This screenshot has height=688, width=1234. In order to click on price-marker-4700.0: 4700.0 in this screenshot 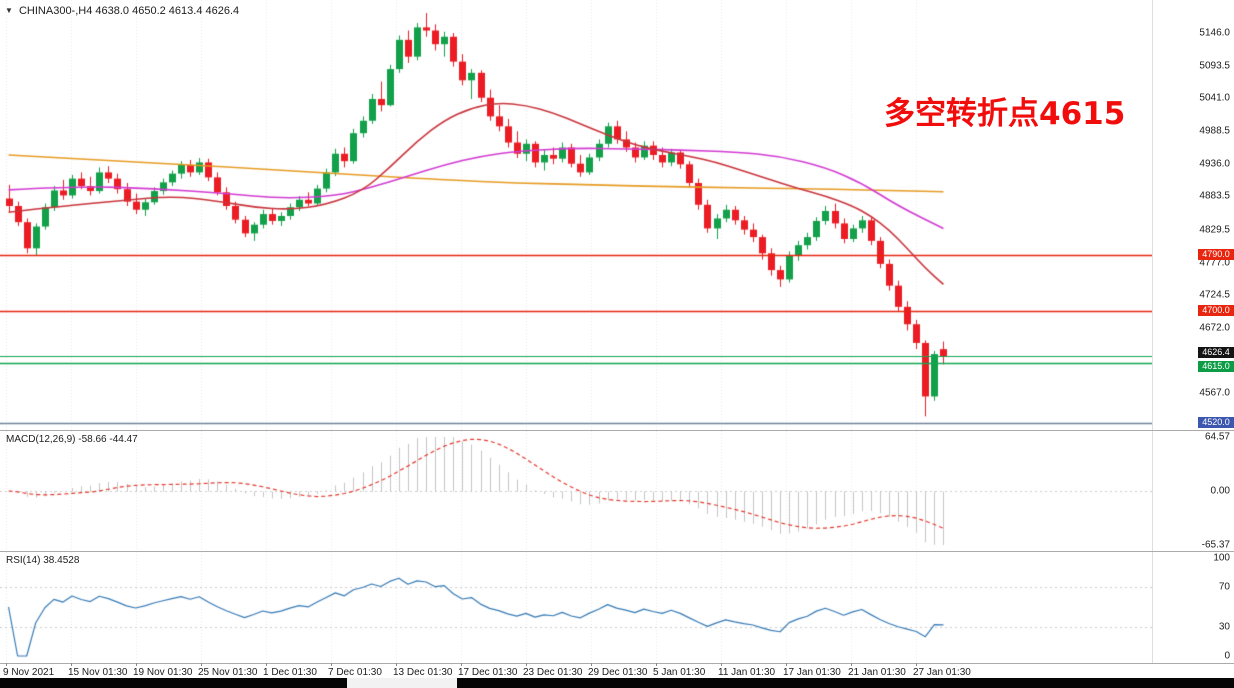, I will do `click(1216, 311)`.